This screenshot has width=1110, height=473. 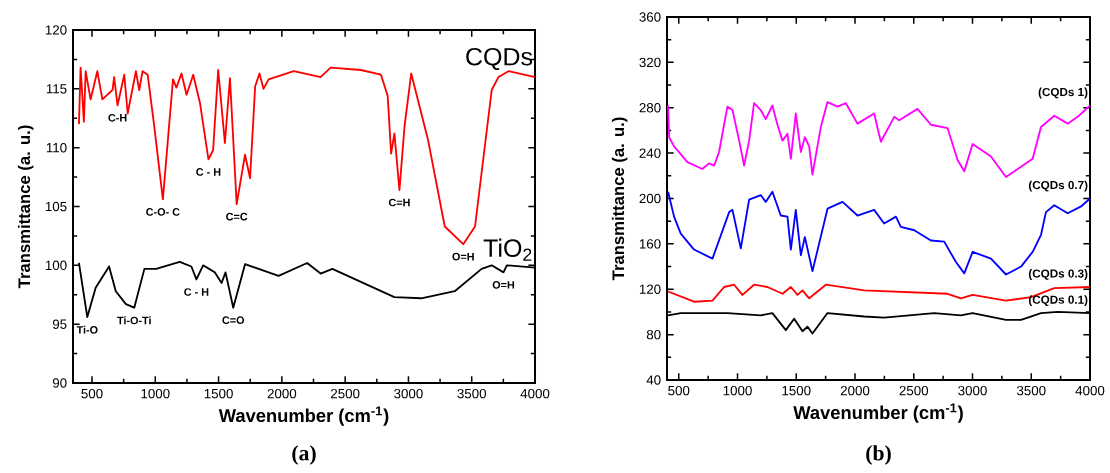 What do you see at coordinates (304, 455) in the screenshot?
I see `text: (a)` at bounding box center [304, 455].